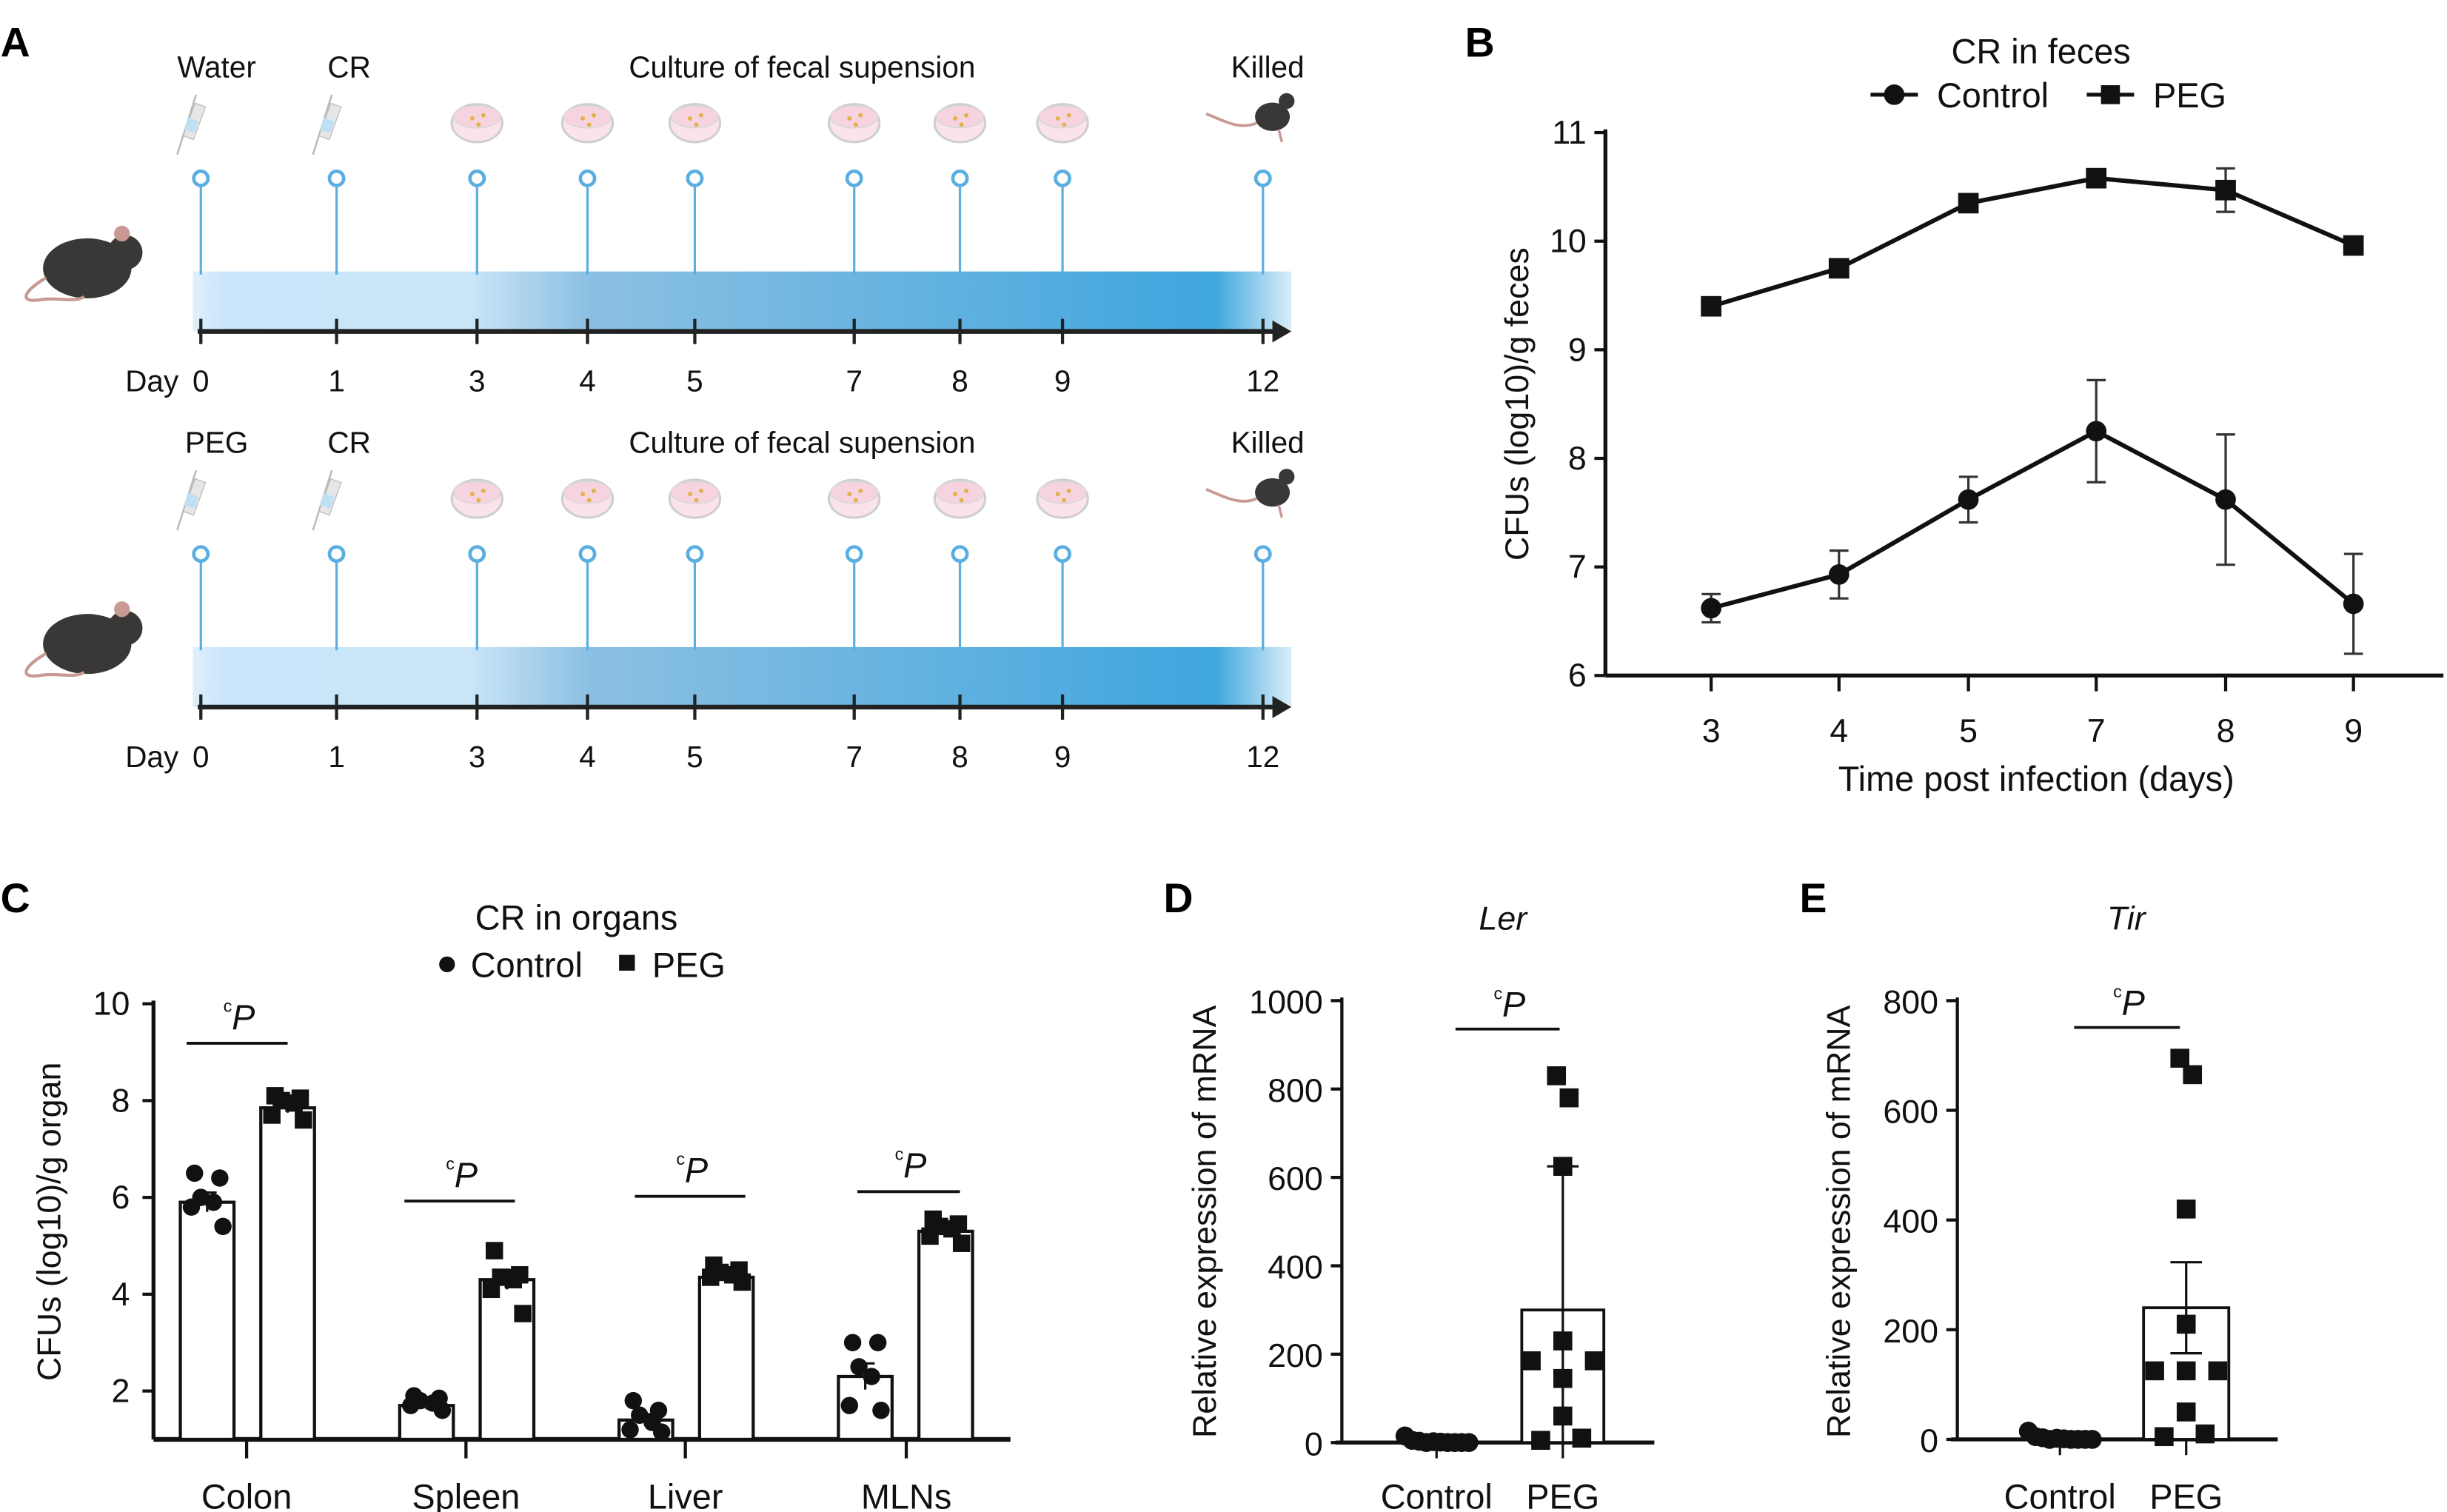  I want to click on legend-peg-marker, so click(627, 962).